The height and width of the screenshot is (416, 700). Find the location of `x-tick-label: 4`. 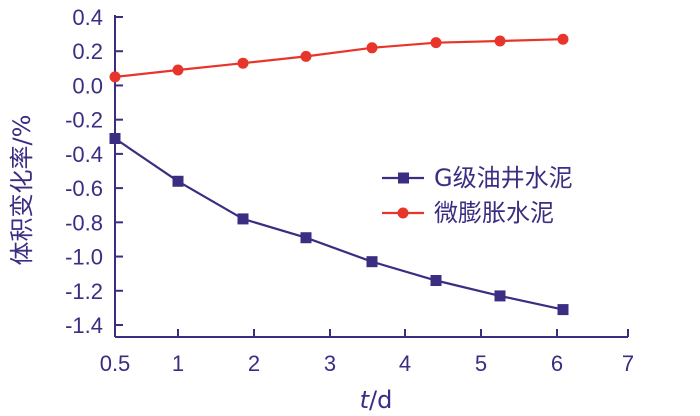

x-tick-label: 4 is located at coordinates (405, 363).